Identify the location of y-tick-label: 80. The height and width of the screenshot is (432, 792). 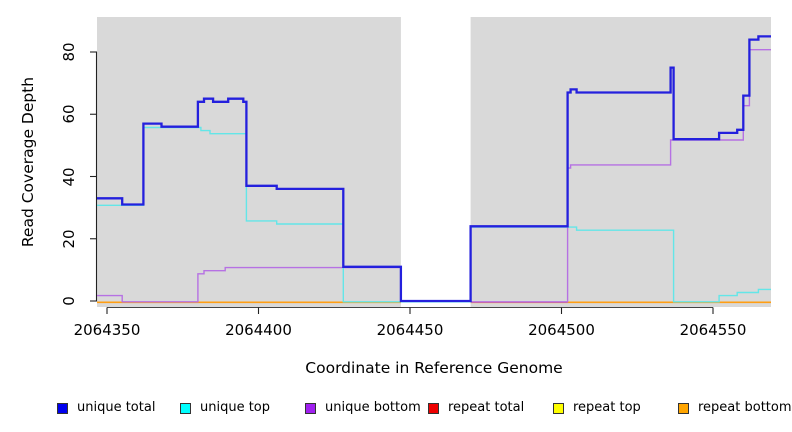
(69, 52).